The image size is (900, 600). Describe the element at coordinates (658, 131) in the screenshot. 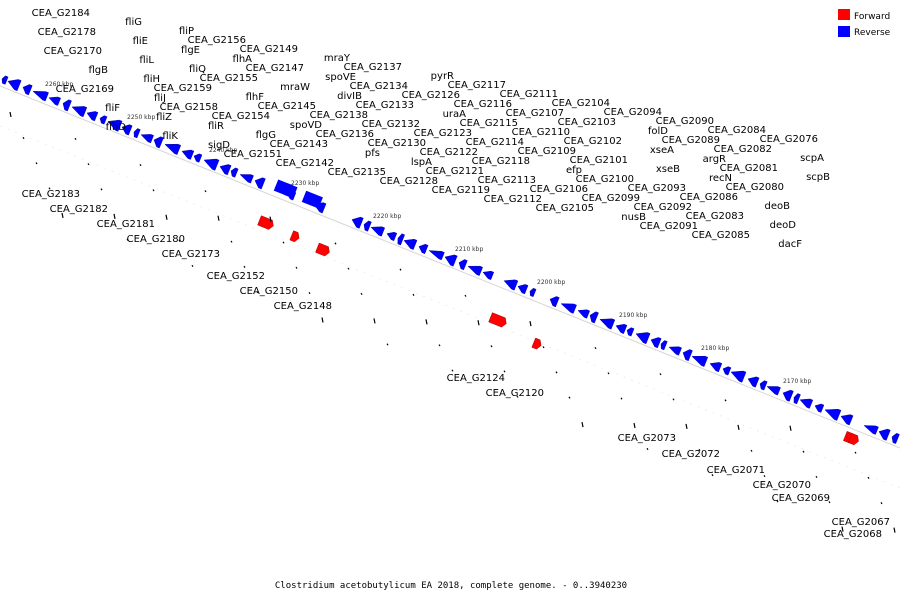

I see `gene-label: folD` at that location.